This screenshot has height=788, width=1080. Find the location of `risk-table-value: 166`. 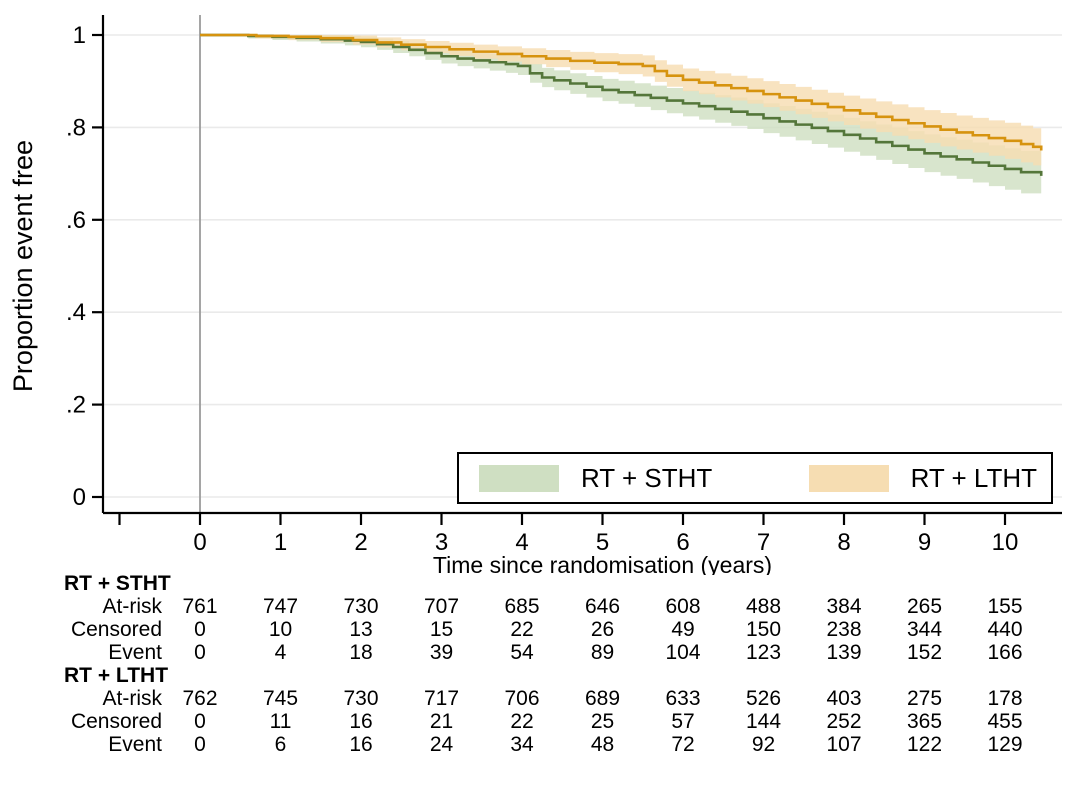

risk-table-value: 166 is located at coordinates (1005, 652).